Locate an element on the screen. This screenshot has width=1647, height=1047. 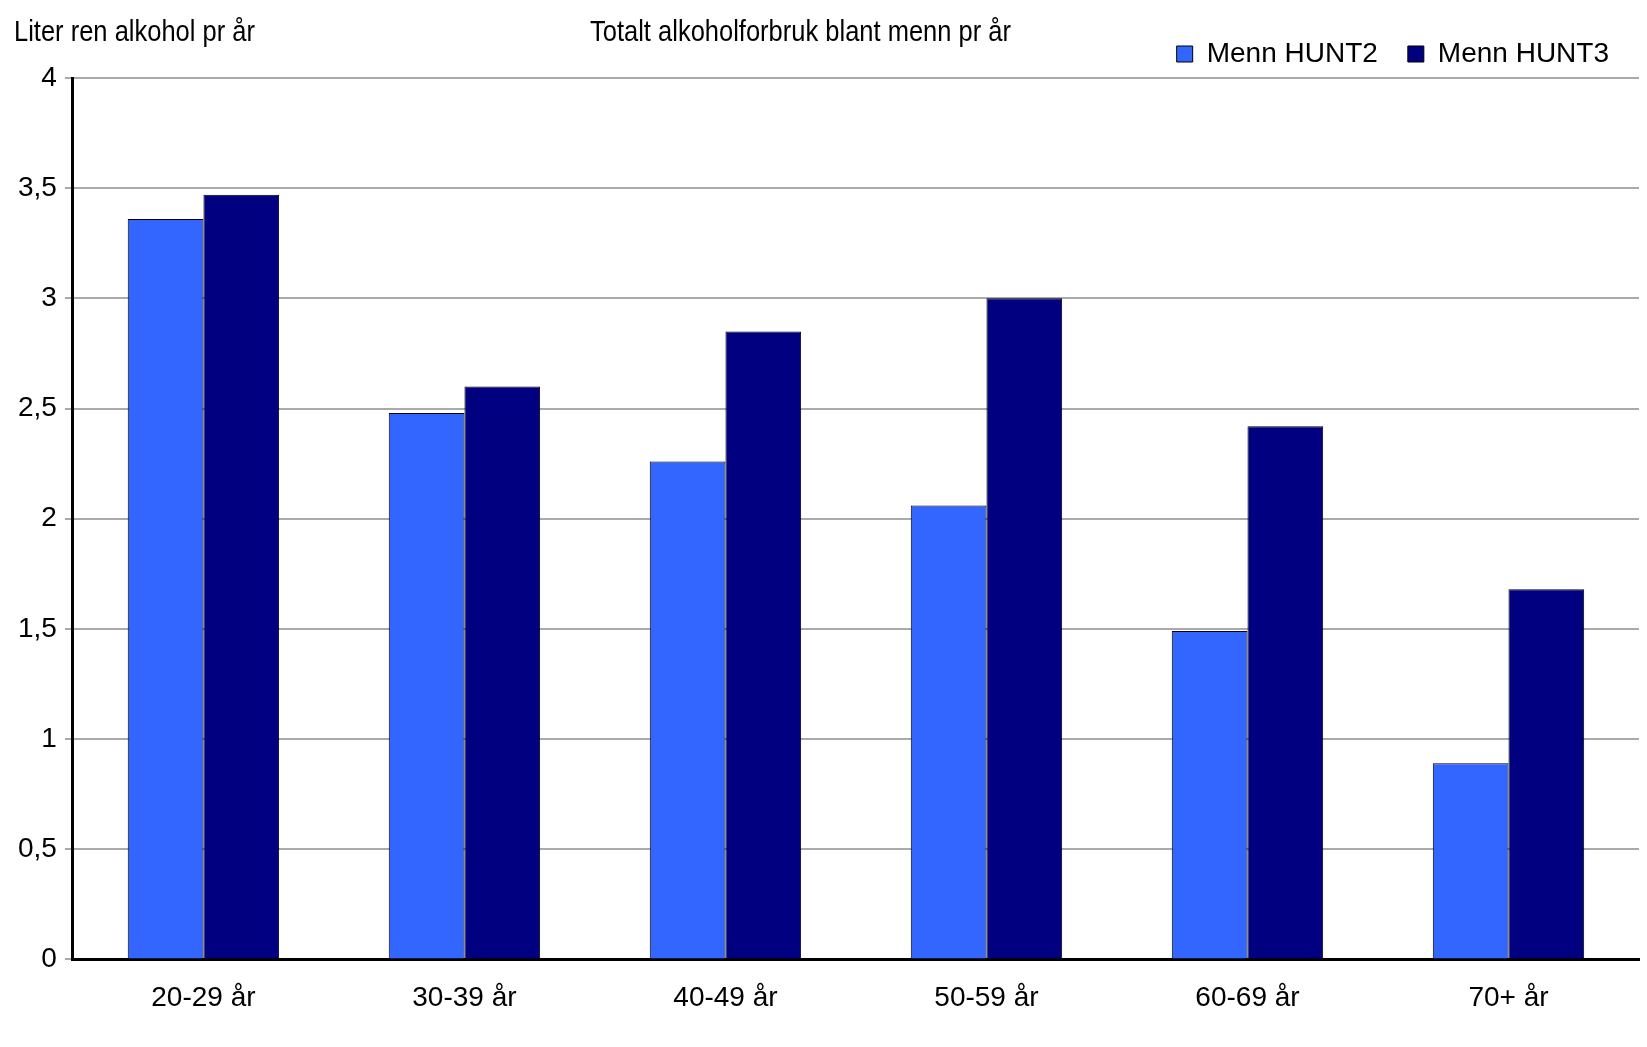
x-tick-label: 70+ år is located at coordinates (1508, 996).